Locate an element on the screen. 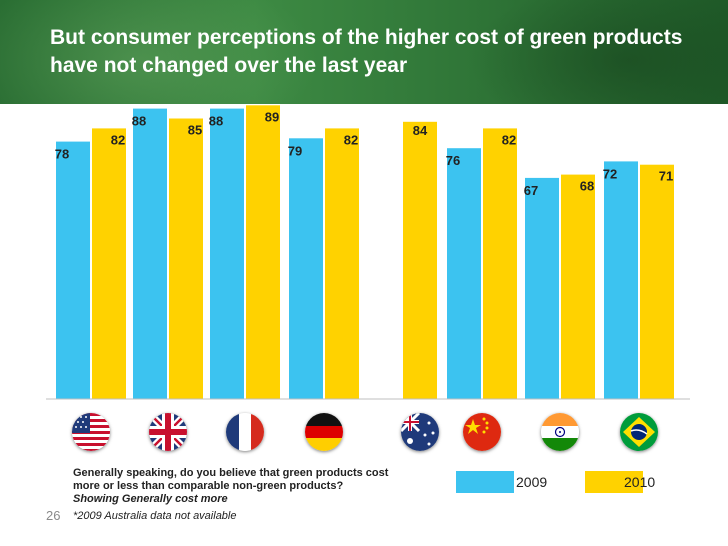 The width and height of the screenshot is (728, 546). value-label-brazil-2010: 71 is located at coordinates (666, 176).